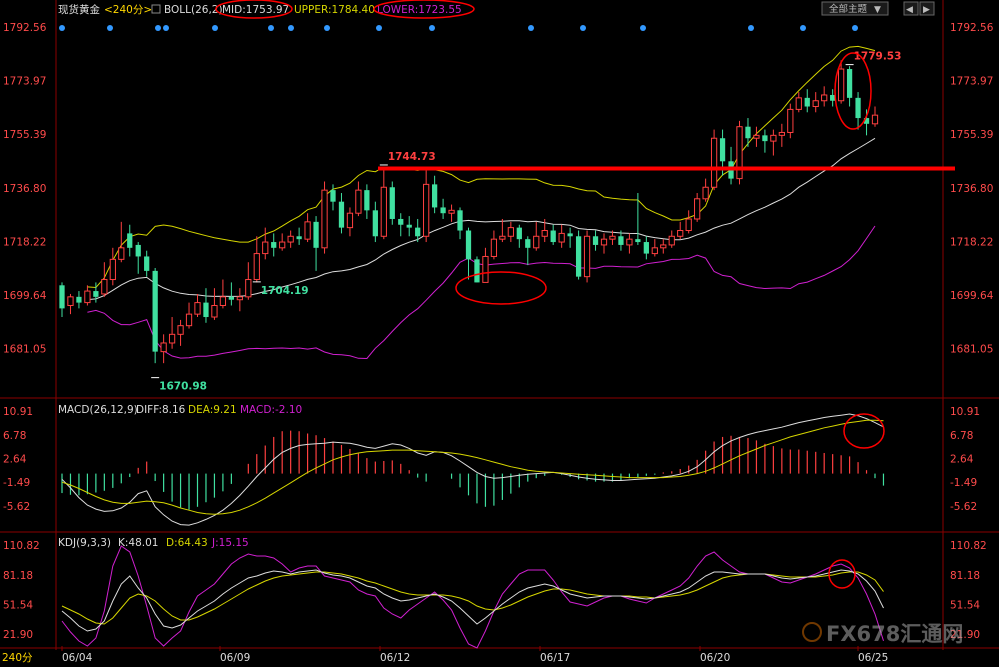  I want to click on kdj-highlight-circle, so click(842, 574).